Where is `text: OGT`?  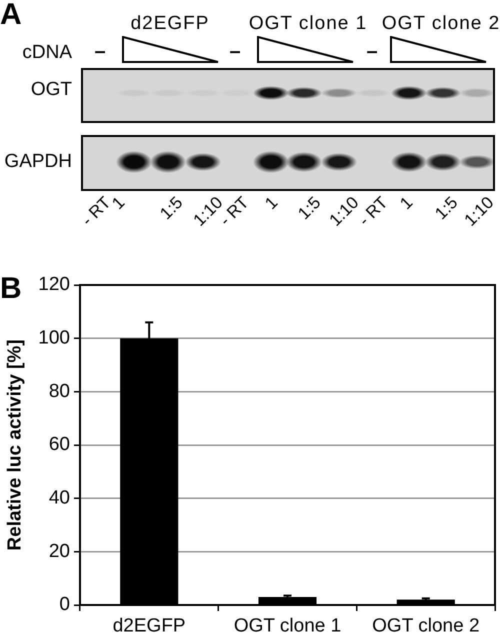 text: OGT is located at coordinates (51, 90).